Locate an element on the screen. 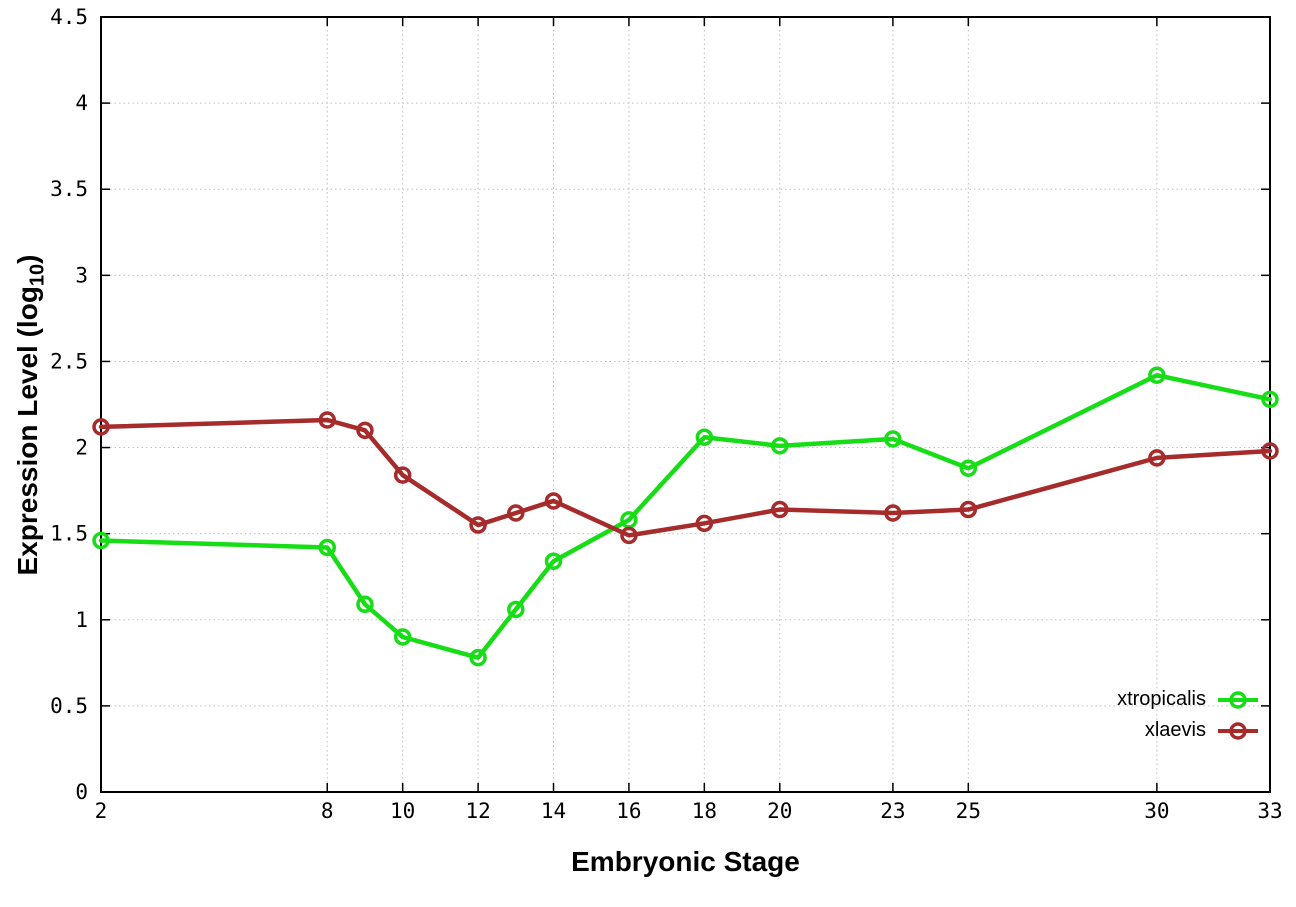 The image size is (1296, 907). legend-marker-xtropicalis is located at coordinates (1238, 699).